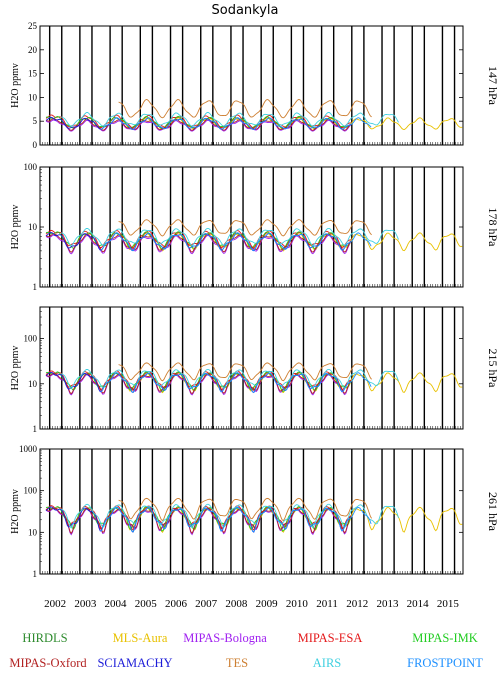 This screenshot has height=677, width=500. I want to click on legend-entry: MIPAS-Oxford, so click(48, 663).